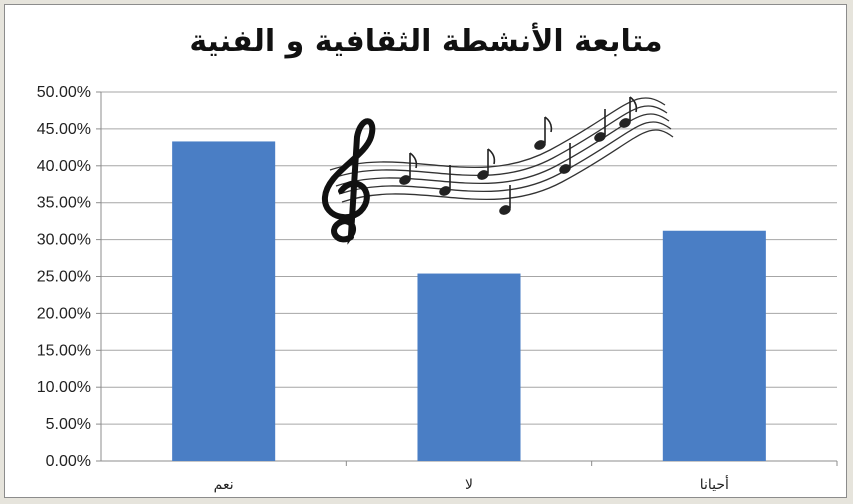  What do you see at coordinates (64, 129) in the screenshot?
I see `y-tick-label: 45.00%` at bounding box center [64, 129].